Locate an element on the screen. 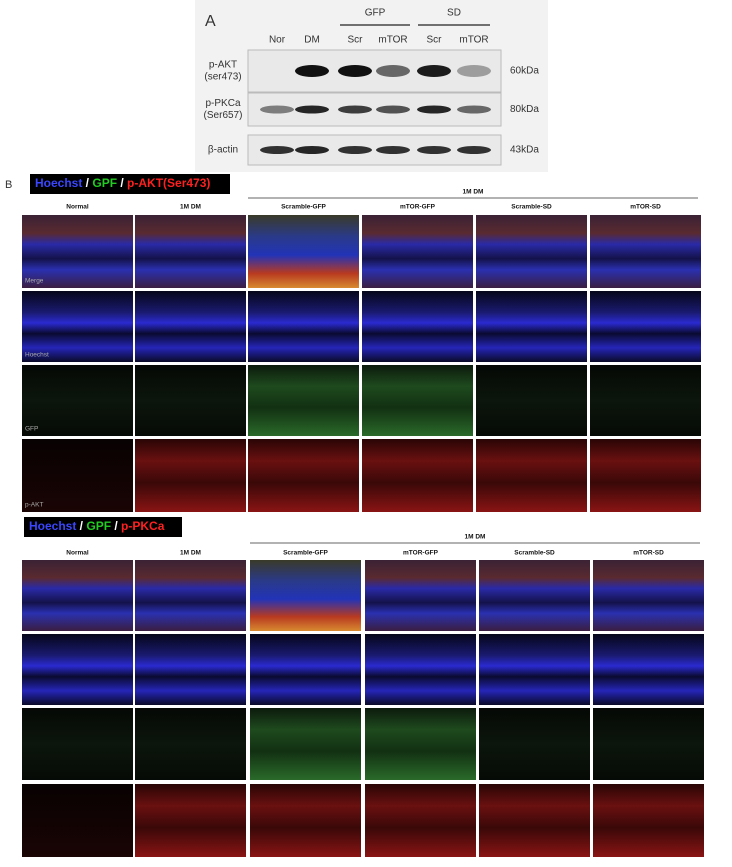 This screenshot has width=732, height=867. channel-label: Hoechst is located at coordinates (37, 355).